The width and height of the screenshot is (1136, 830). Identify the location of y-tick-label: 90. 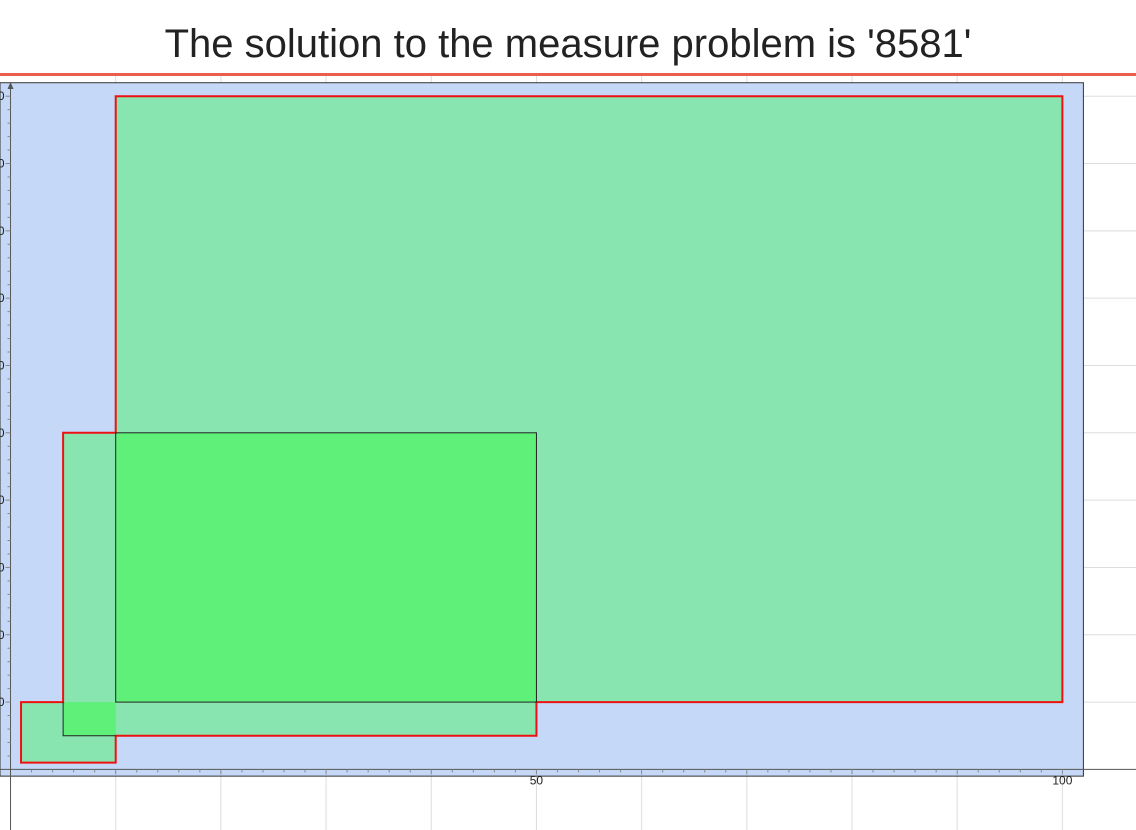
(2, 164).